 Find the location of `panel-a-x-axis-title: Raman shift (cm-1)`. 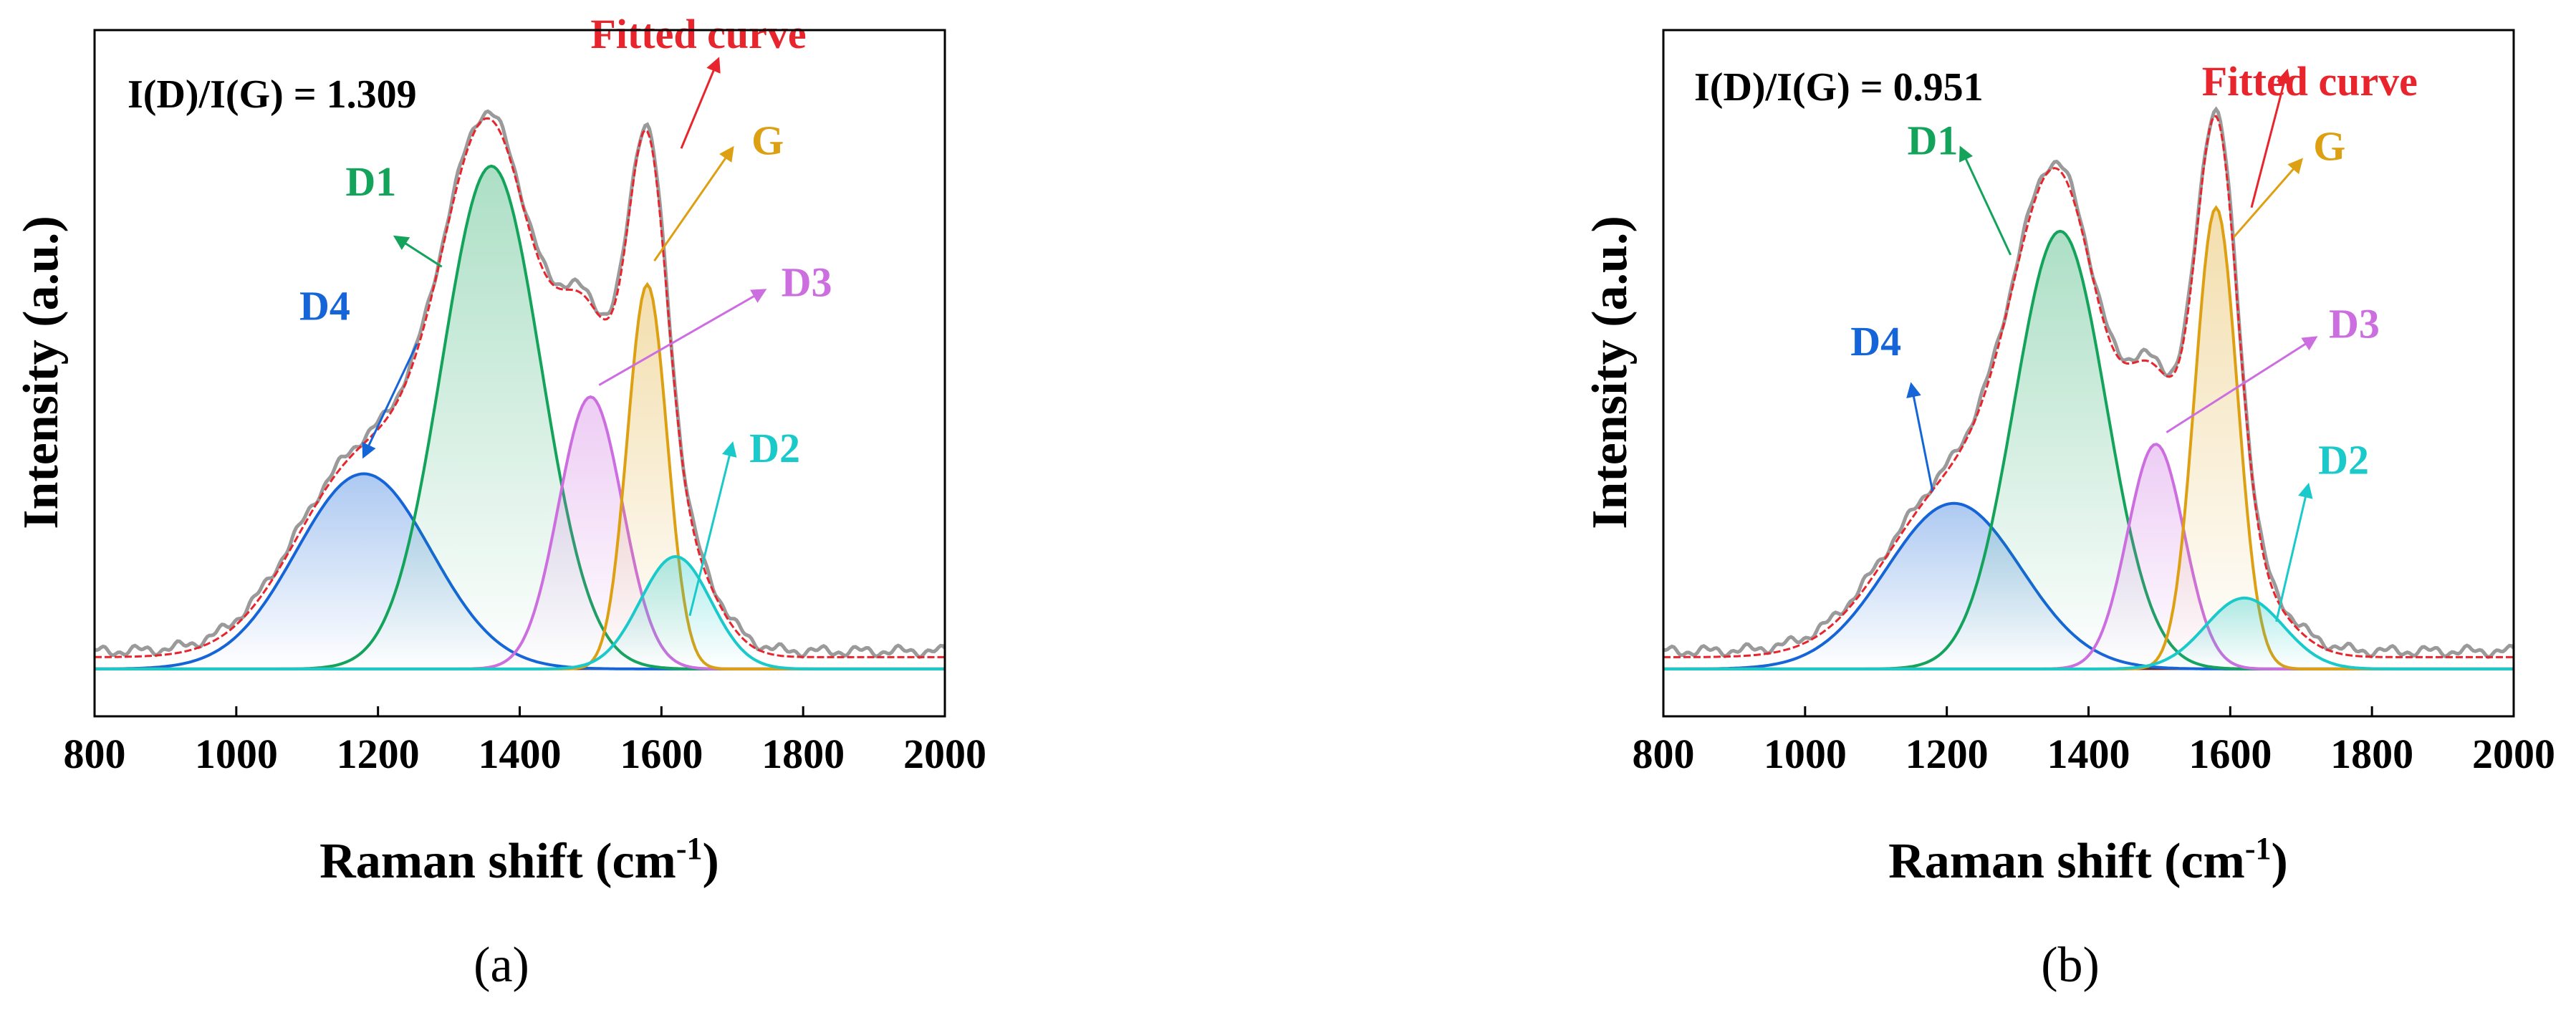

panel-a-x-axis-title: Raman shift (cm-1) is located at coordinates (519, 860).